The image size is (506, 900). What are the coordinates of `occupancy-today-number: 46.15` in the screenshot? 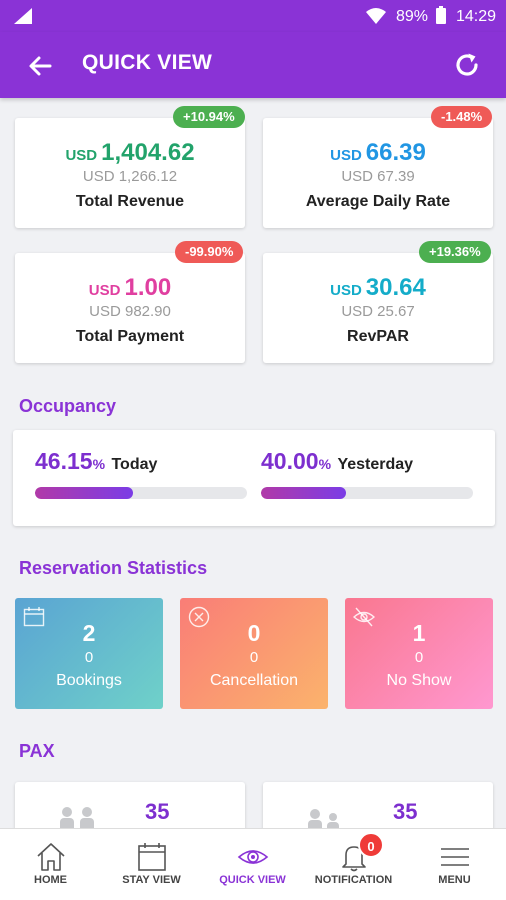 It's located at (64, 461).